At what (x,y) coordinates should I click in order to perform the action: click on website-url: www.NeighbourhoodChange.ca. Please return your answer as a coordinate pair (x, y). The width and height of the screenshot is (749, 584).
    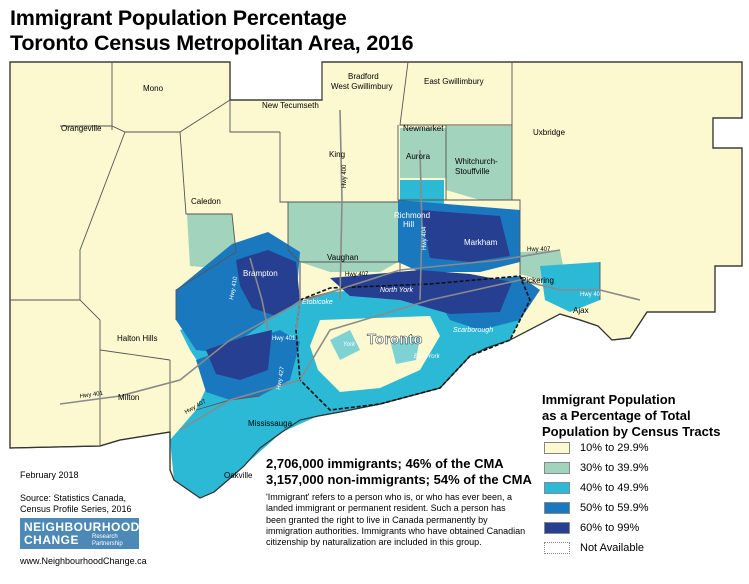
    Looking at the image, I should click on (83, 561).